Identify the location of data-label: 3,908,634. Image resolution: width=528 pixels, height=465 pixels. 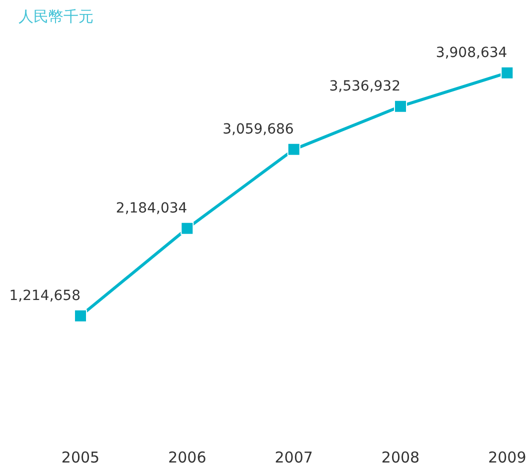
(472, 52).